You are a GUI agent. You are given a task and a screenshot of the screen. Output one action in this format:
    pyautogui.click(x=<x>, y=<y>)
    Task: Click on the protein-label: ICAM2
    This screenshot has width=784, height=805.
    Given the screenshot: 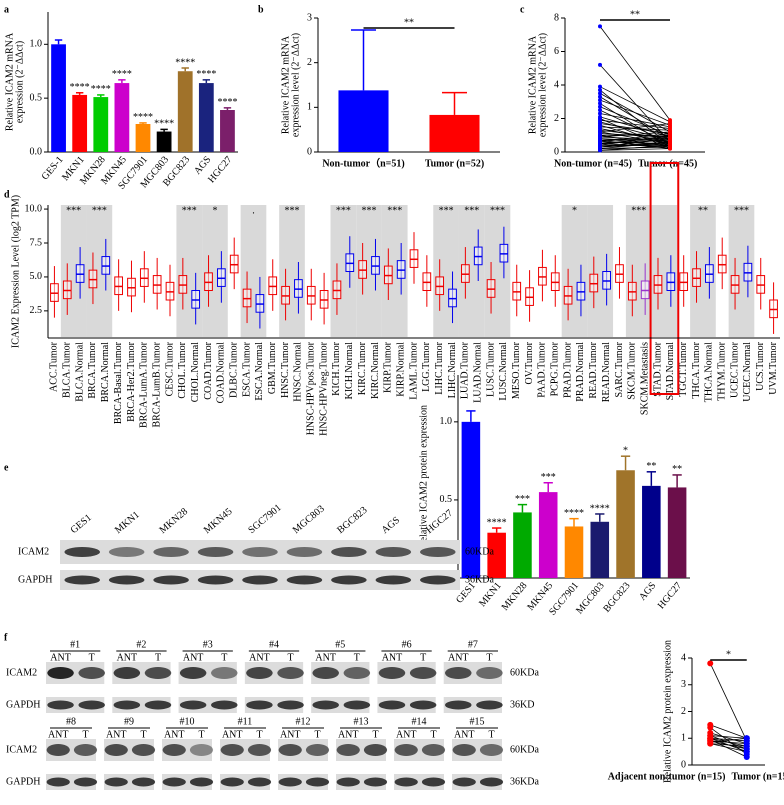 What is the action you would take?
    pyautogui.click(x=33, y=551)
    